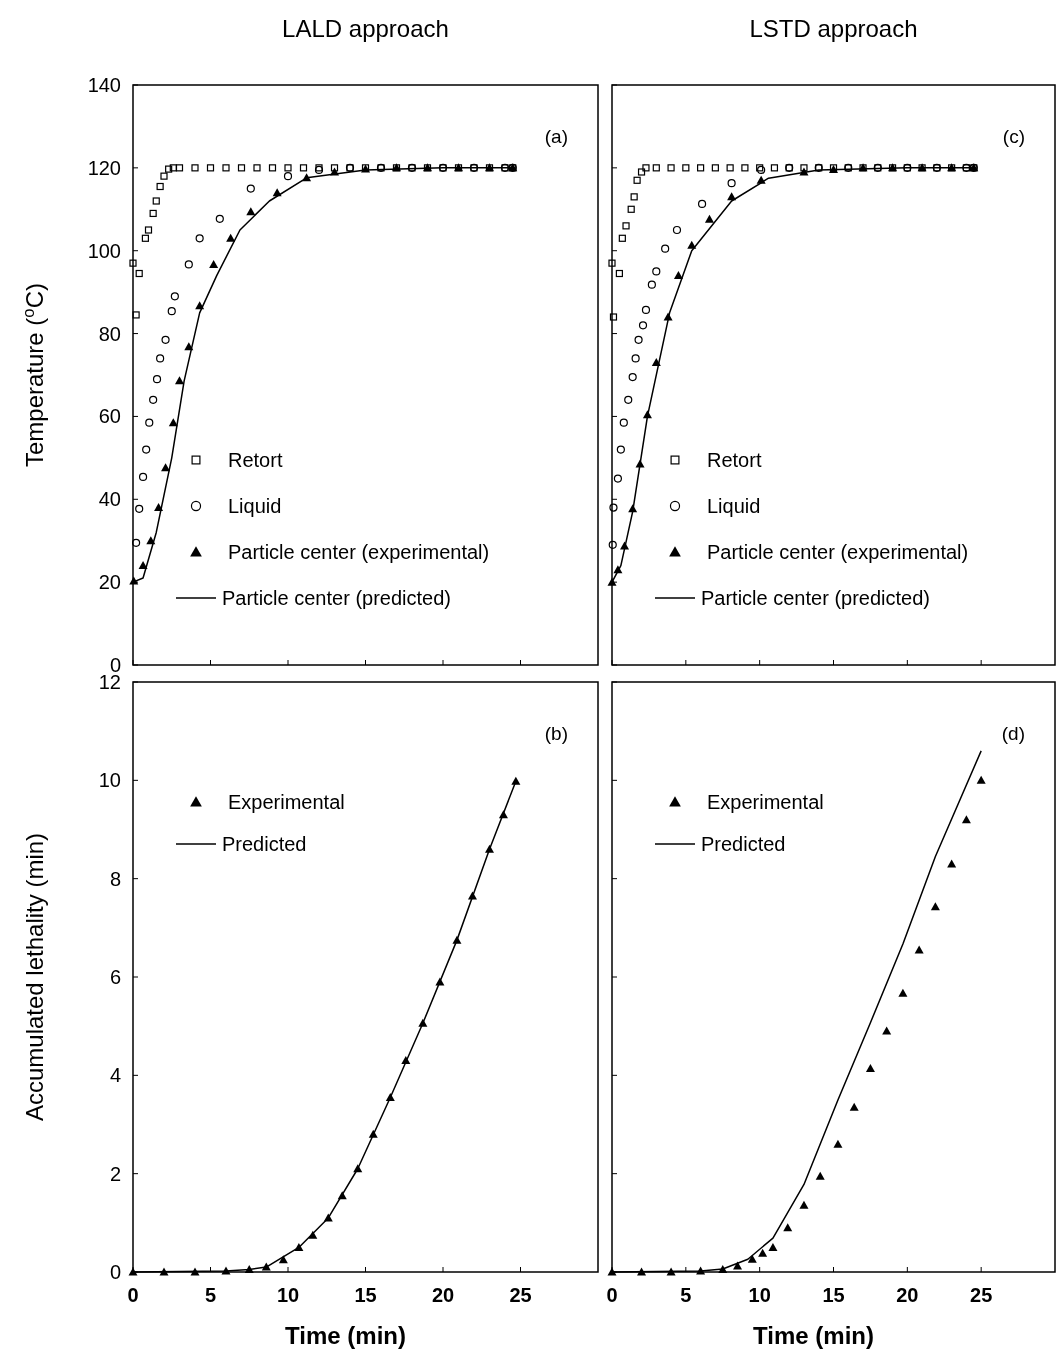 The height and width of the screenshot is (1369, 1063). I want to click on y-tick-label: 10, so click(109, 780).